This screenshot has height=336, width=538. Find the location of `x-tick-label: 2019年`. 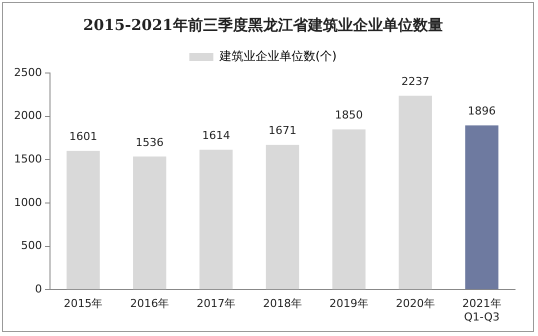

x-tick-label: 2019年 is located at coordinates (348, 303).